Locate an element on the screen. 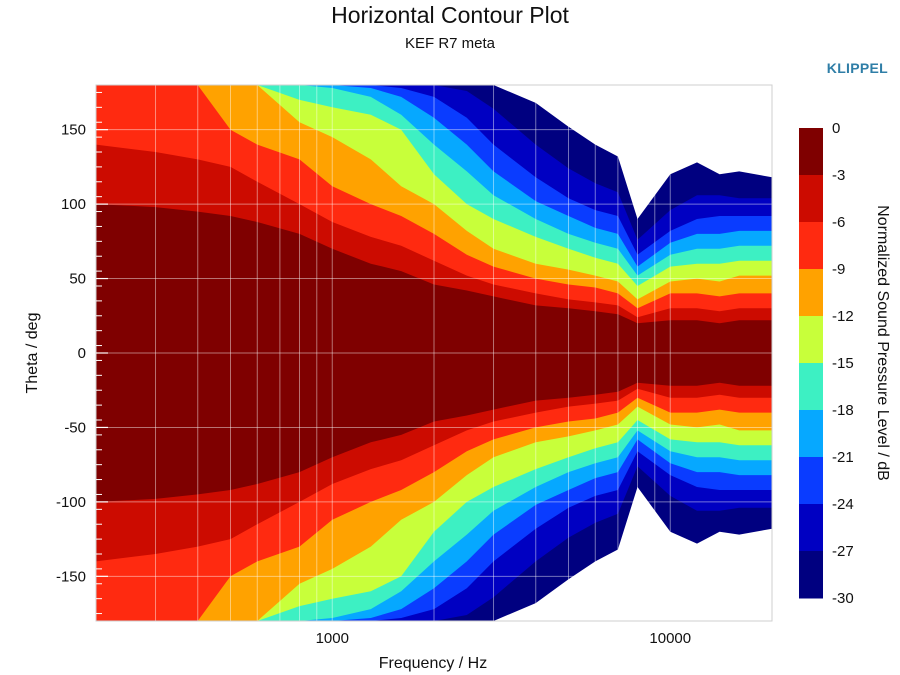 The image size is (900, 675). colorbar-tick-label: -24 is located at coordinates (843, 504).